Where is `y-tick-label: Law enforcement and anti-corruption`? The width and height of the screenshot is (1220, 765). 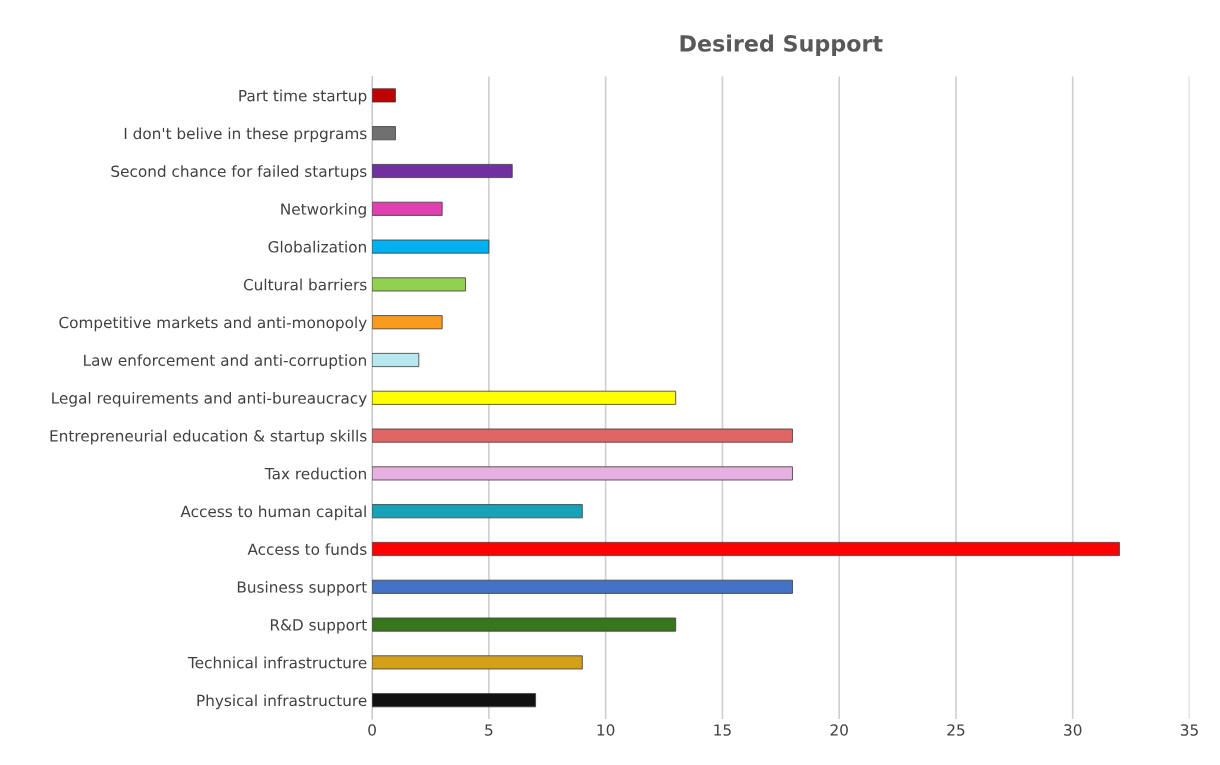
y-tick-label: Law enforcement and anti-corruption is located at coordinates (225, 361).